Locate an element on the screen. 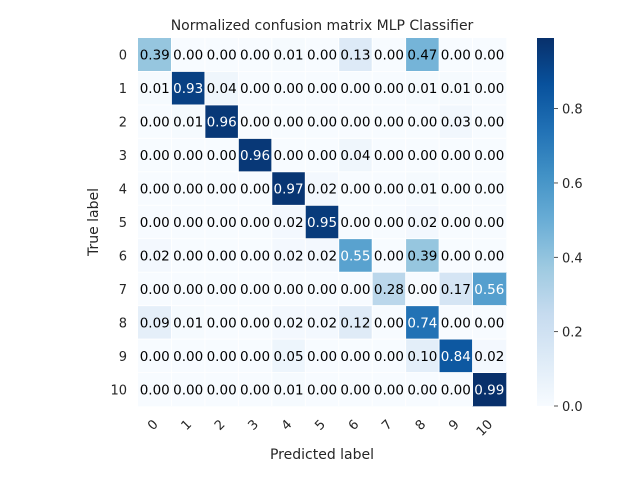 The image size is (640, 480). y-tick-label-2: 2 is located at coordinates (123, 123).